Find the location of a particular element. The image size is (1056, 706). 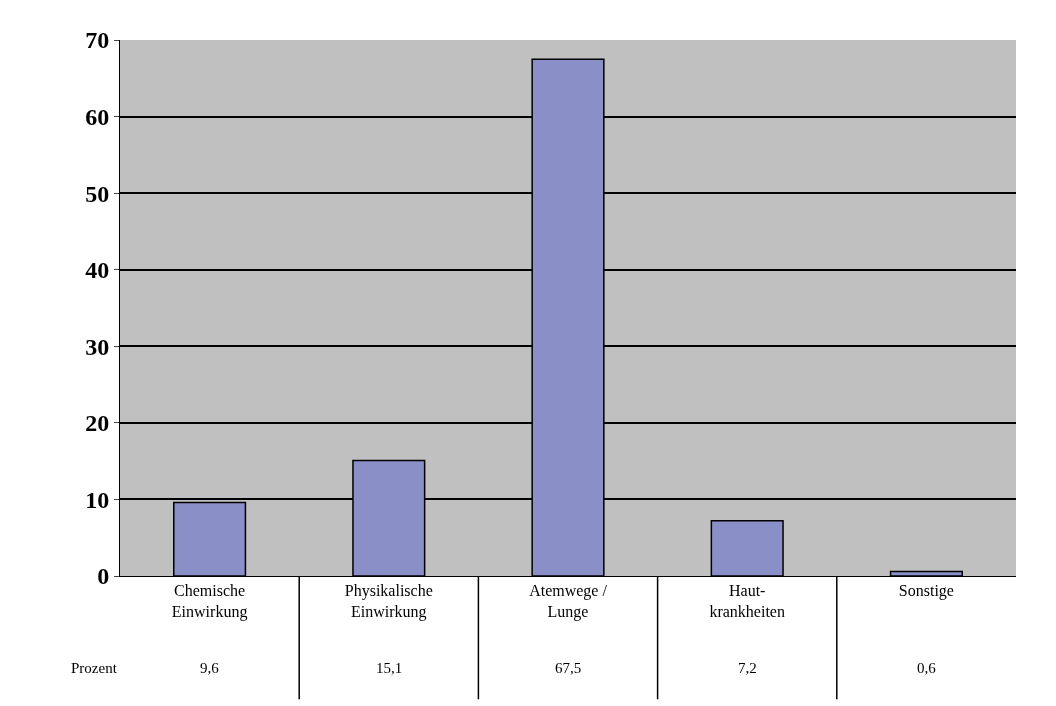

y-tick-label: 20 is located at coordinates (97, 423).